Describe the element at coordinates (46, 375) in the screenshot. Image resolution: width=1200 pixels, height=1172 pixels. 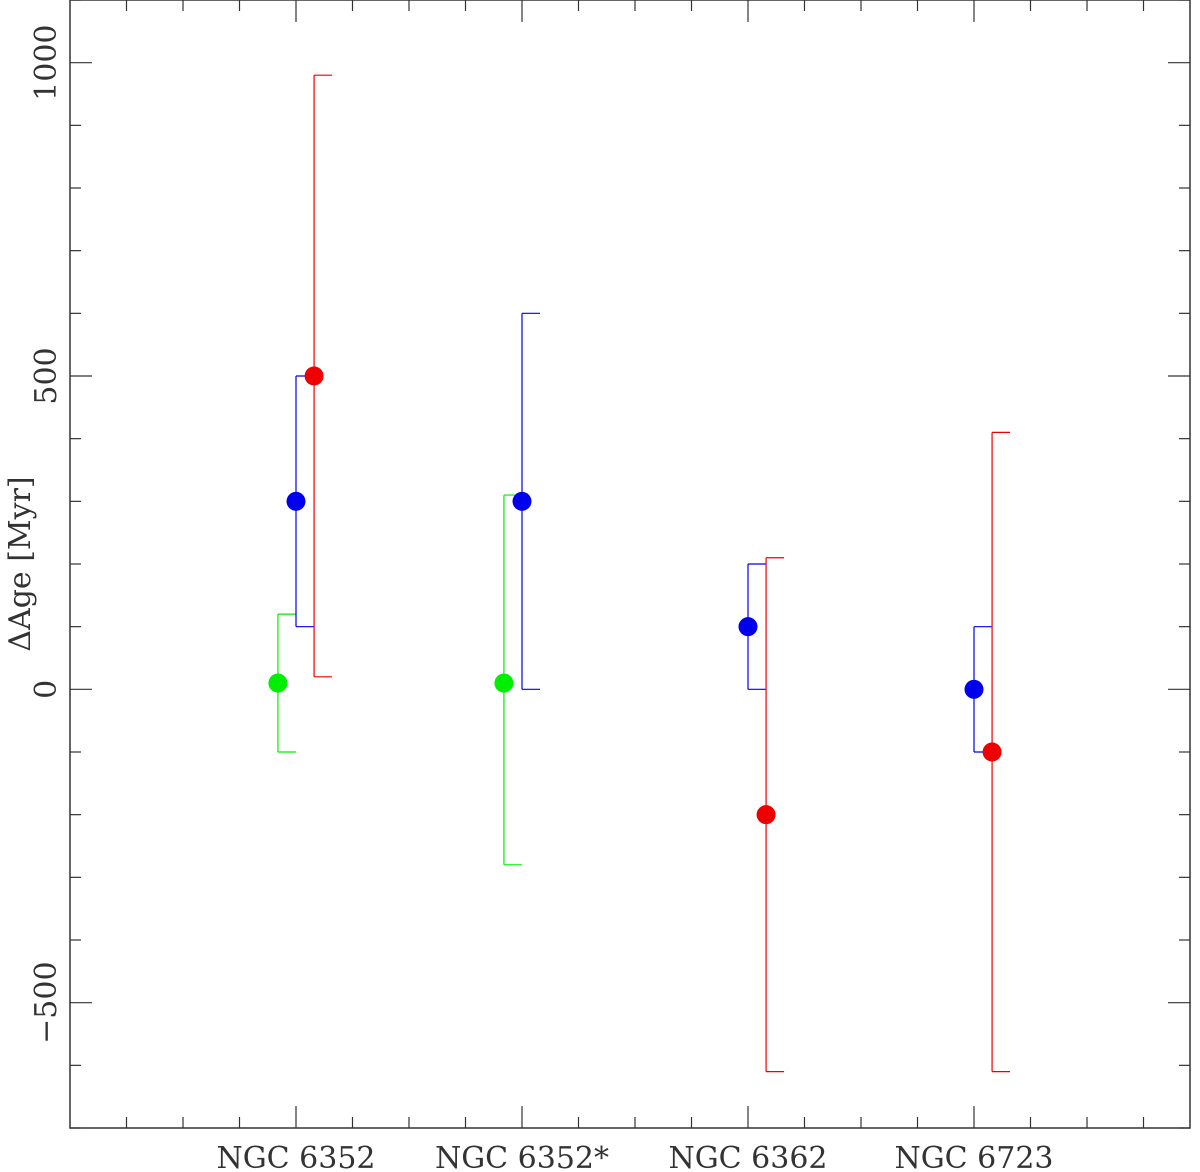
I see `y-tick-label: 500` at that location.